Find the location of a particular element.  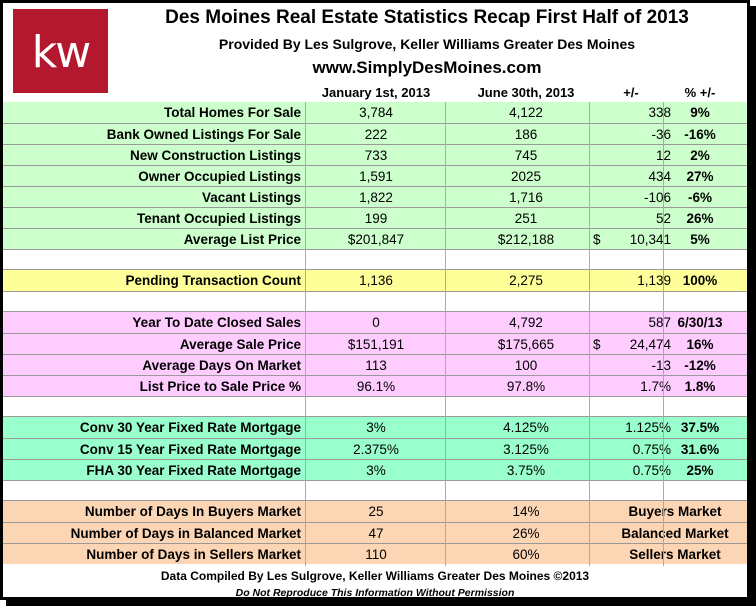

percent-change: 16% is located at coordinates (700, 344).